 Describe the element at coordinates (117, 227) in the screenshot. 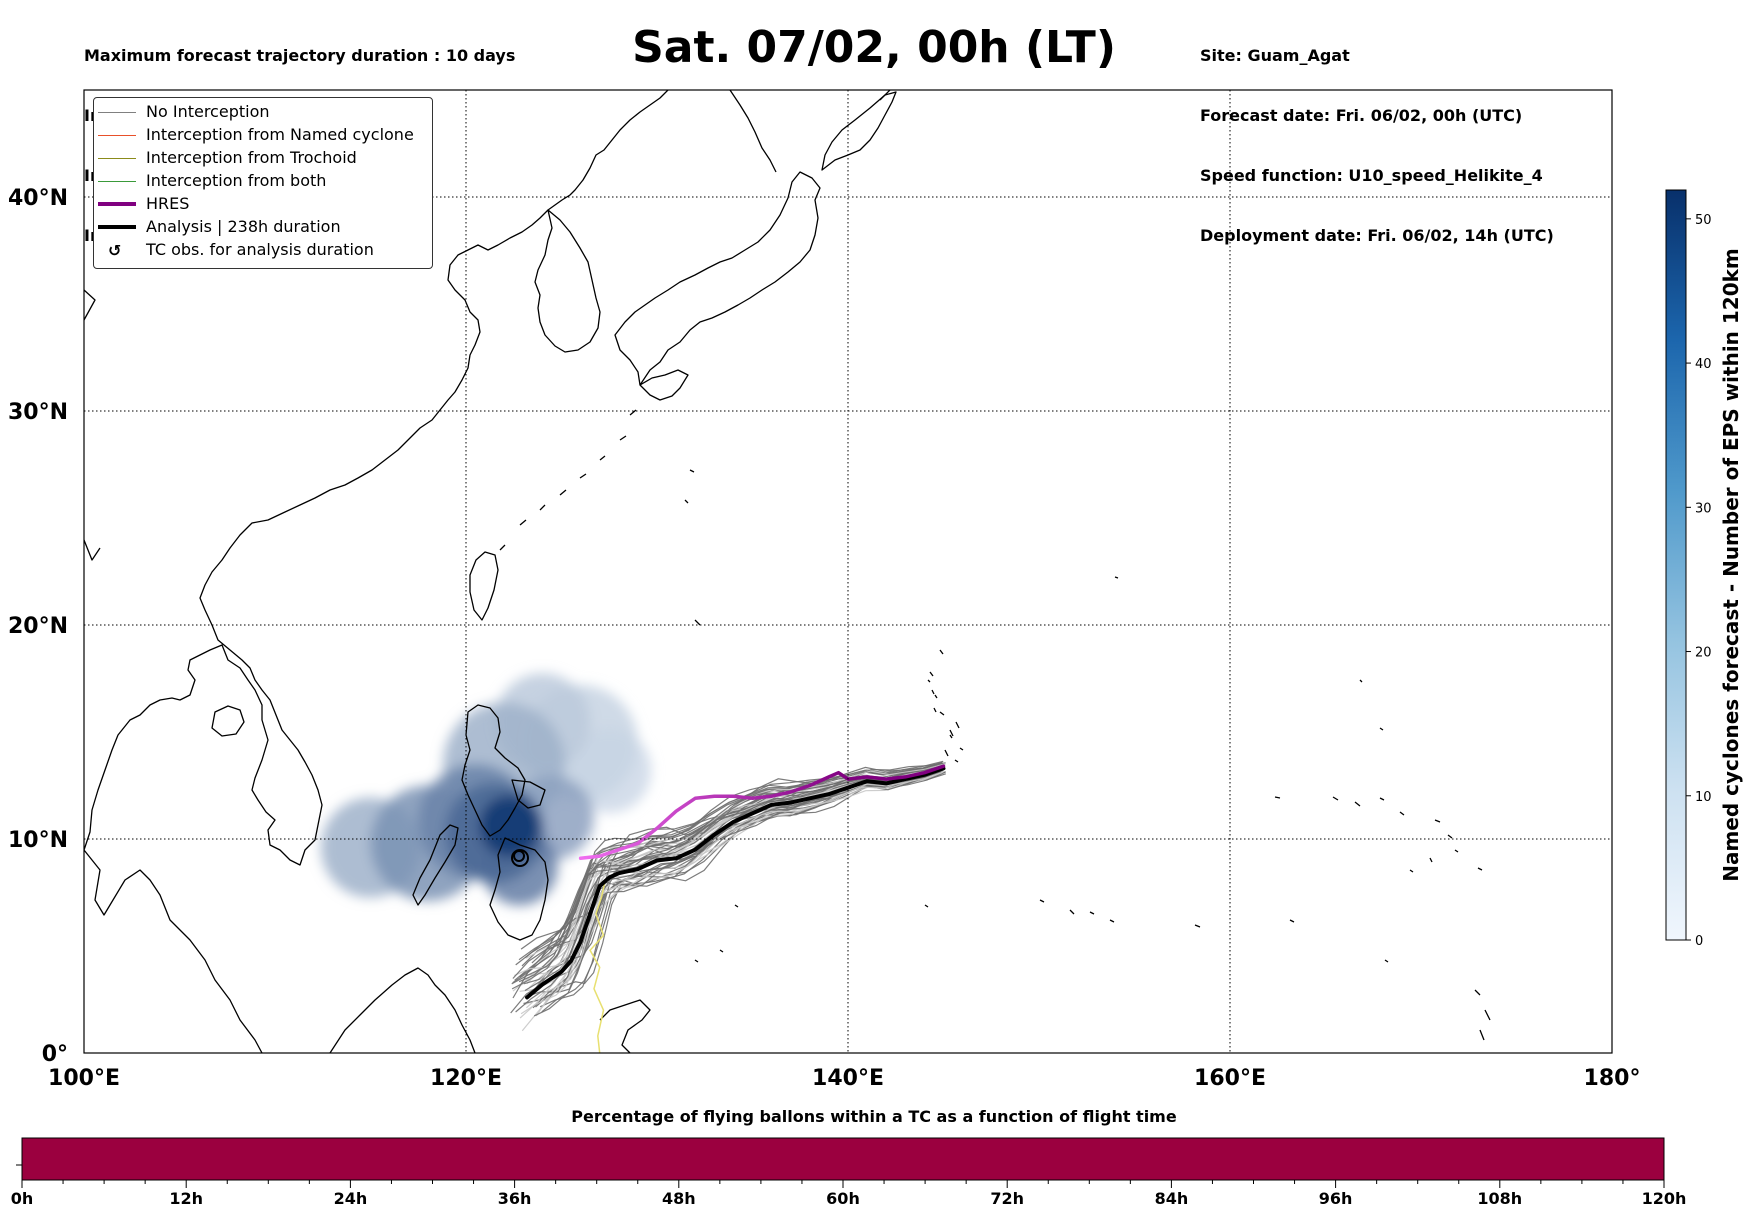

I see `legend-swatch-analysis` at that location.